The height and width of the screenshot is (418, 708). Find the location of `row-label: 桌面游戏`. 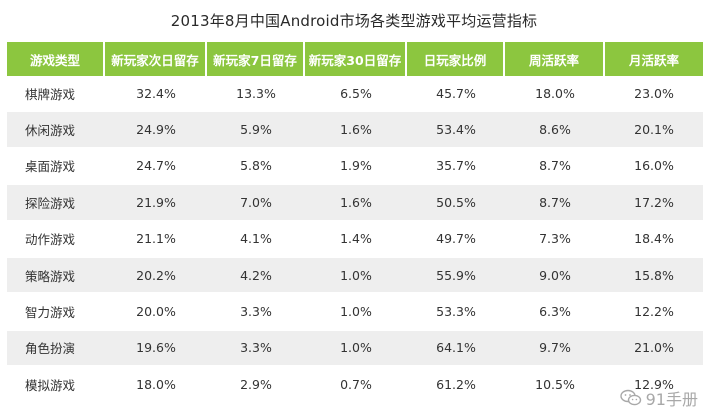

row-label: 桌面游戏 is located at coordinates (56, 167).